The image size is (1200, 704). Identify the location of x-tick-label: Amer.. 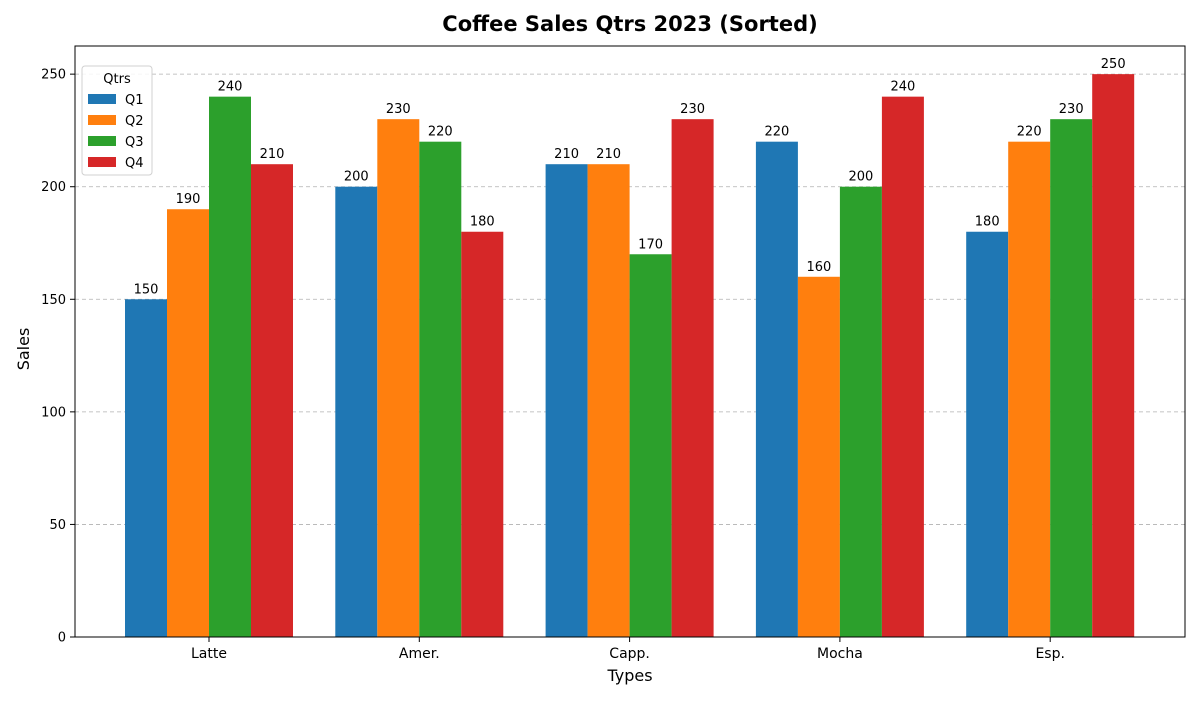
(419, 654).